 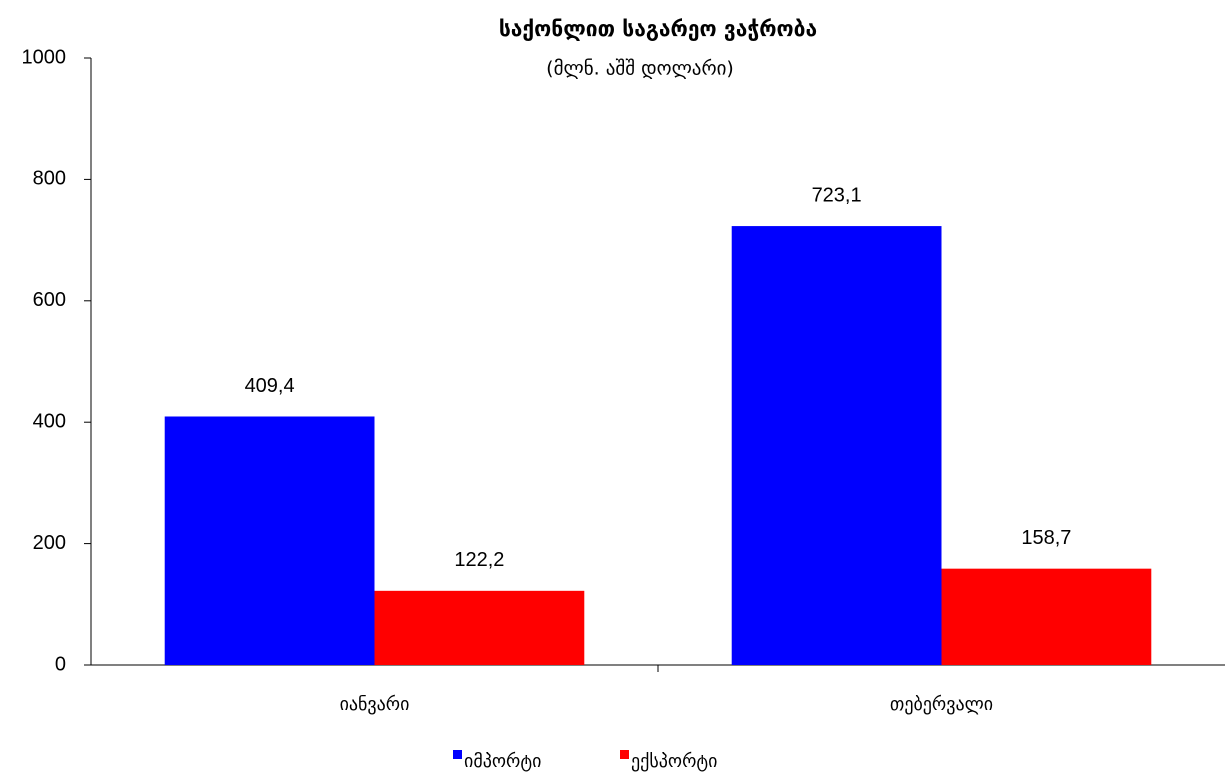 What do you see at coordinates (837, 195) in the screenshot?
I see `value-label: 723,1` at bounding box center [837, 195].